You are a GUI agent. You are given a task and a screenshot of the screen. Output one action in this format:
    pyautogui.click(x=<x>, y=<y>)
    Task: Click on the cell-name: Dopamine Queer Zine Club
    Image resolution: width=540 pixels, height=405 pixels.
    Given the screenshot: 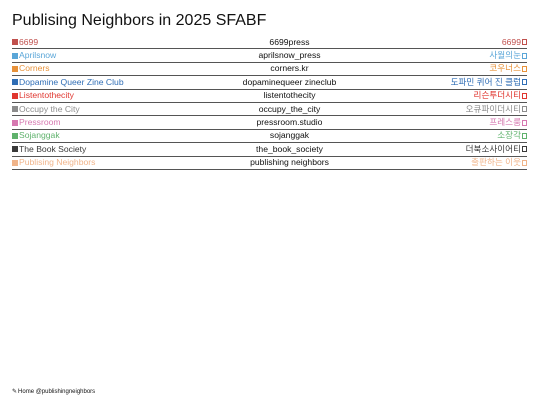 What is the action you would take?
    pyautogui.click(x=107, y=82)
    